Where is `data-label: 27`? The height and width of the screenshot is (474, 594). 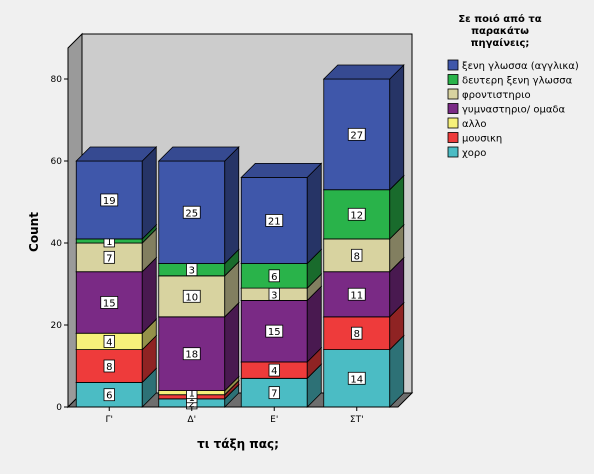
data-label: 27 is located at coordinates (356, 134).